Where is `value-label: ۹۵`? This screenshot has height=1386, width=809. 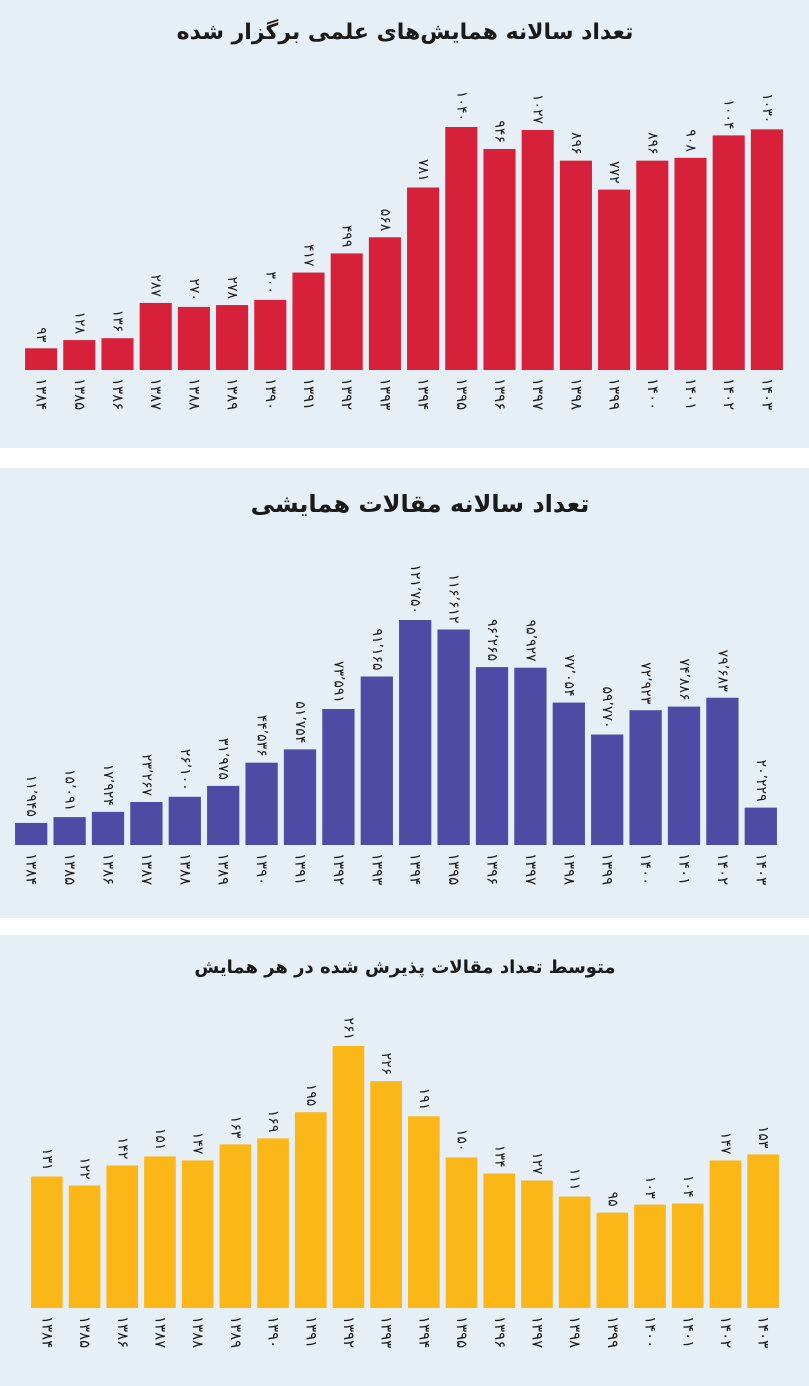 value-label: ۹۵ is located at coordinates (612, 1199).